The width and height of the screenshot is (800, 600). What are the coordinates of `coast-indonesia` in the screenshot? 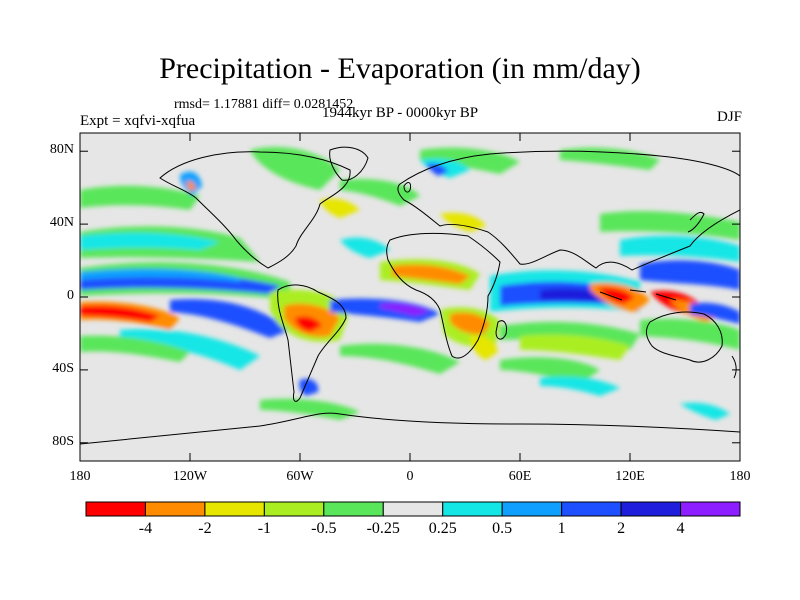 It's located at (638, 295).